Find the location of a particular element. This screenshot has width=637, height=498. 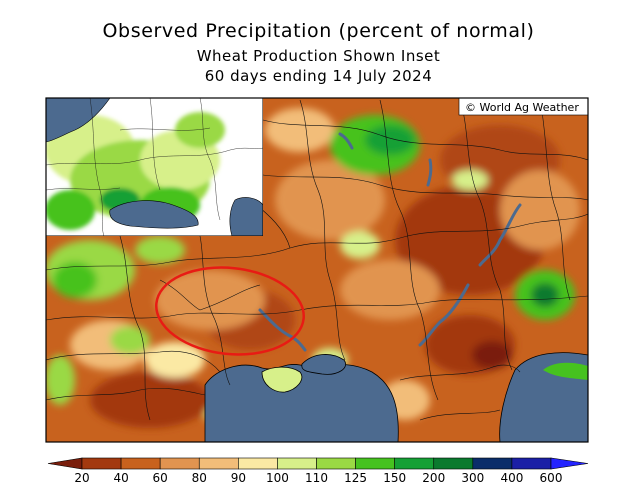

legend-labels: 20 40 60 80 90 100 110 125 150 200 300 400 600 is located at coordinates (318, 479).